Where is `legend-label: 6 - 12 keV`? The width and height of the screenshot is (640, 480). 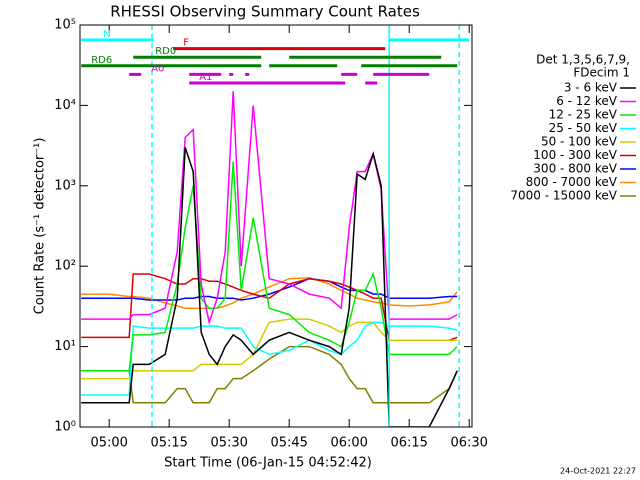 legend-label: 6 - 12 keV is located at coordinates (587, 101).